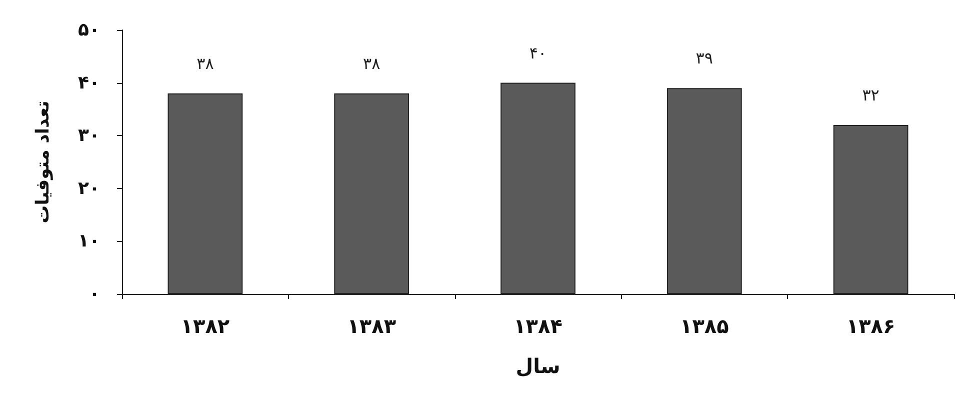 The height and width of the screenshot is (404, 962). I want to click on x-tick-label: ۱۳۸۶, so click(871, 326).